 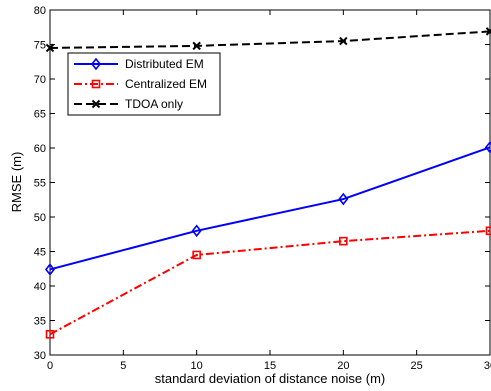 What do you see at coordinates (96, 84) in the screenshot?
I see `legend-marker-centralized-em` at bounding box center [96, 84].